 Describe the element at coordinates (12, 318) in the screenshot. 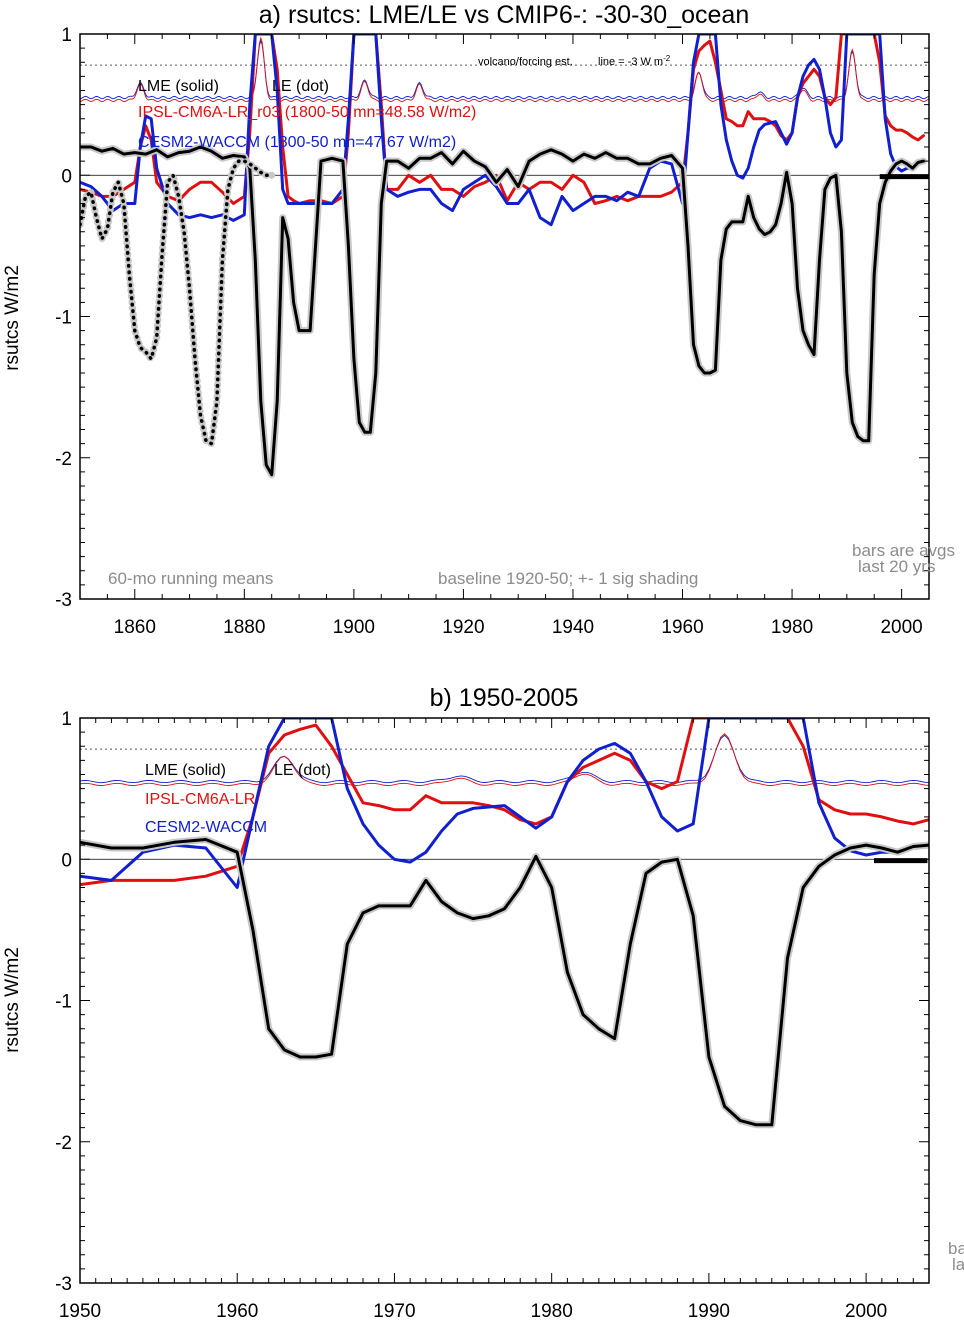

I see `panel-a-ylabel: rsutcs W/m2` at that location.